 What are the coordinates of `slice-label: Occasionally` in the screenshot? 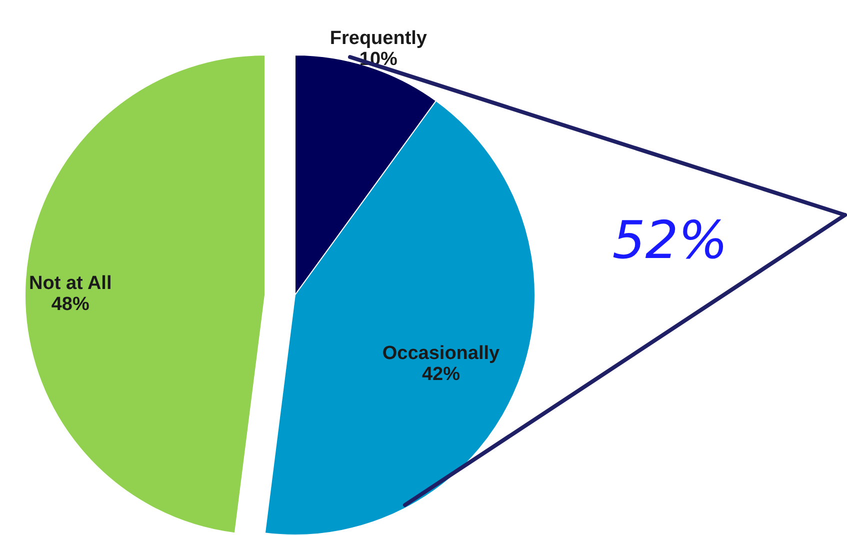 It's located at (441, 353).